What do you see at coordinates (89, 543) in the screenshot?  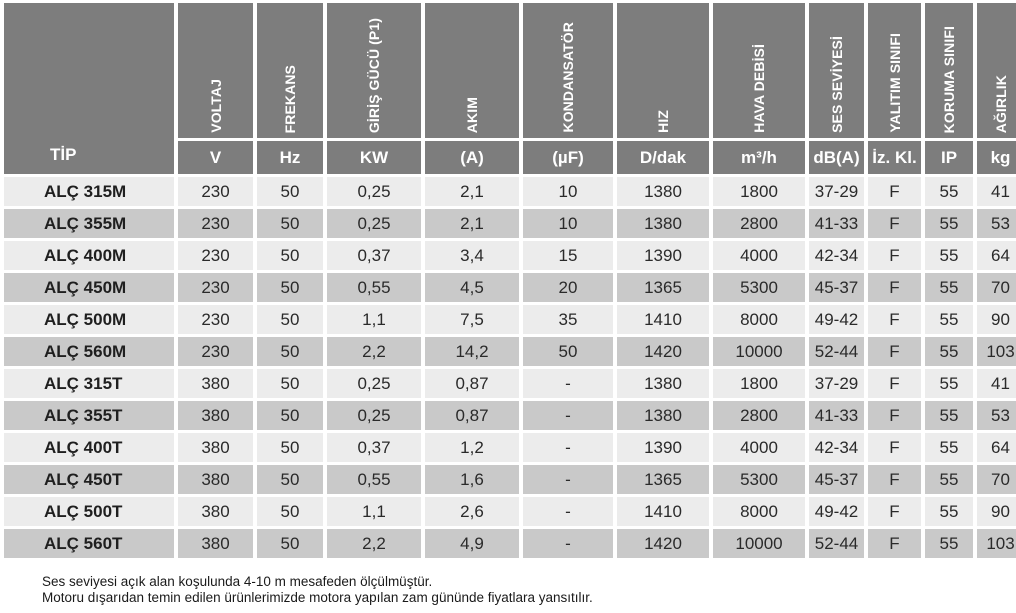 I see `cell-model-type: ALÇ 560T` at bounding box center [89, 543].